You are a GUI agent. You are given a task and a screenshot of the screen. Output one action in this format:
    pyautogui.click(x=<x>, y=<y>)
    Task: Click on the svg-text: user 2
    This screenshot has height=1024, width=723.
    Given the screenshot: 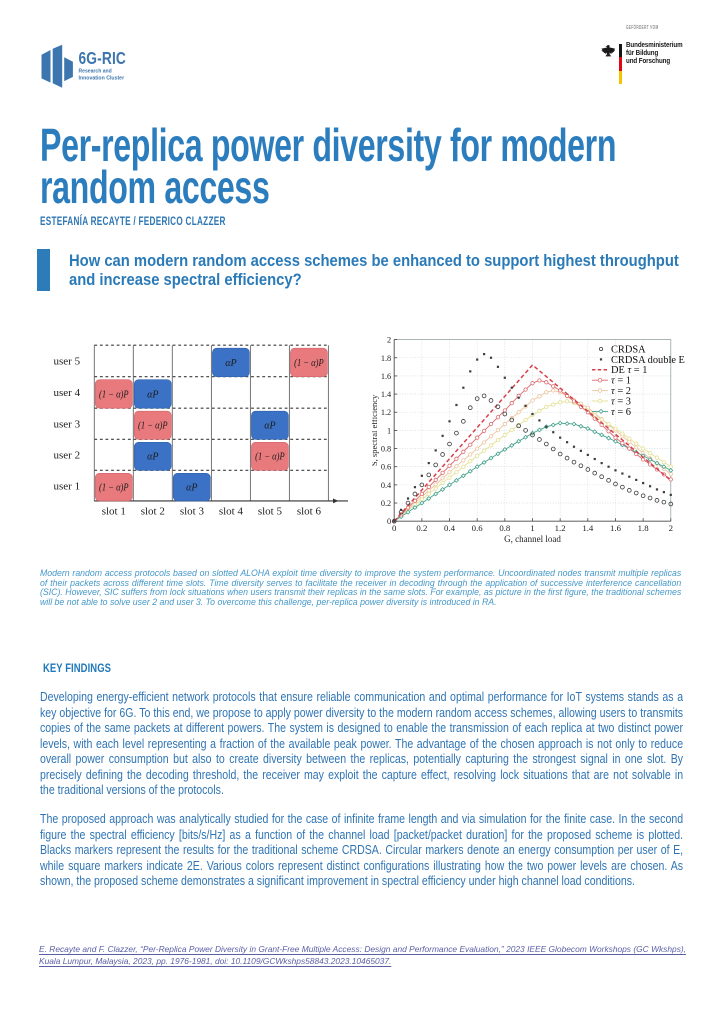 What is the action you would take?
    pyautogui.click(x=67, y=456)
    